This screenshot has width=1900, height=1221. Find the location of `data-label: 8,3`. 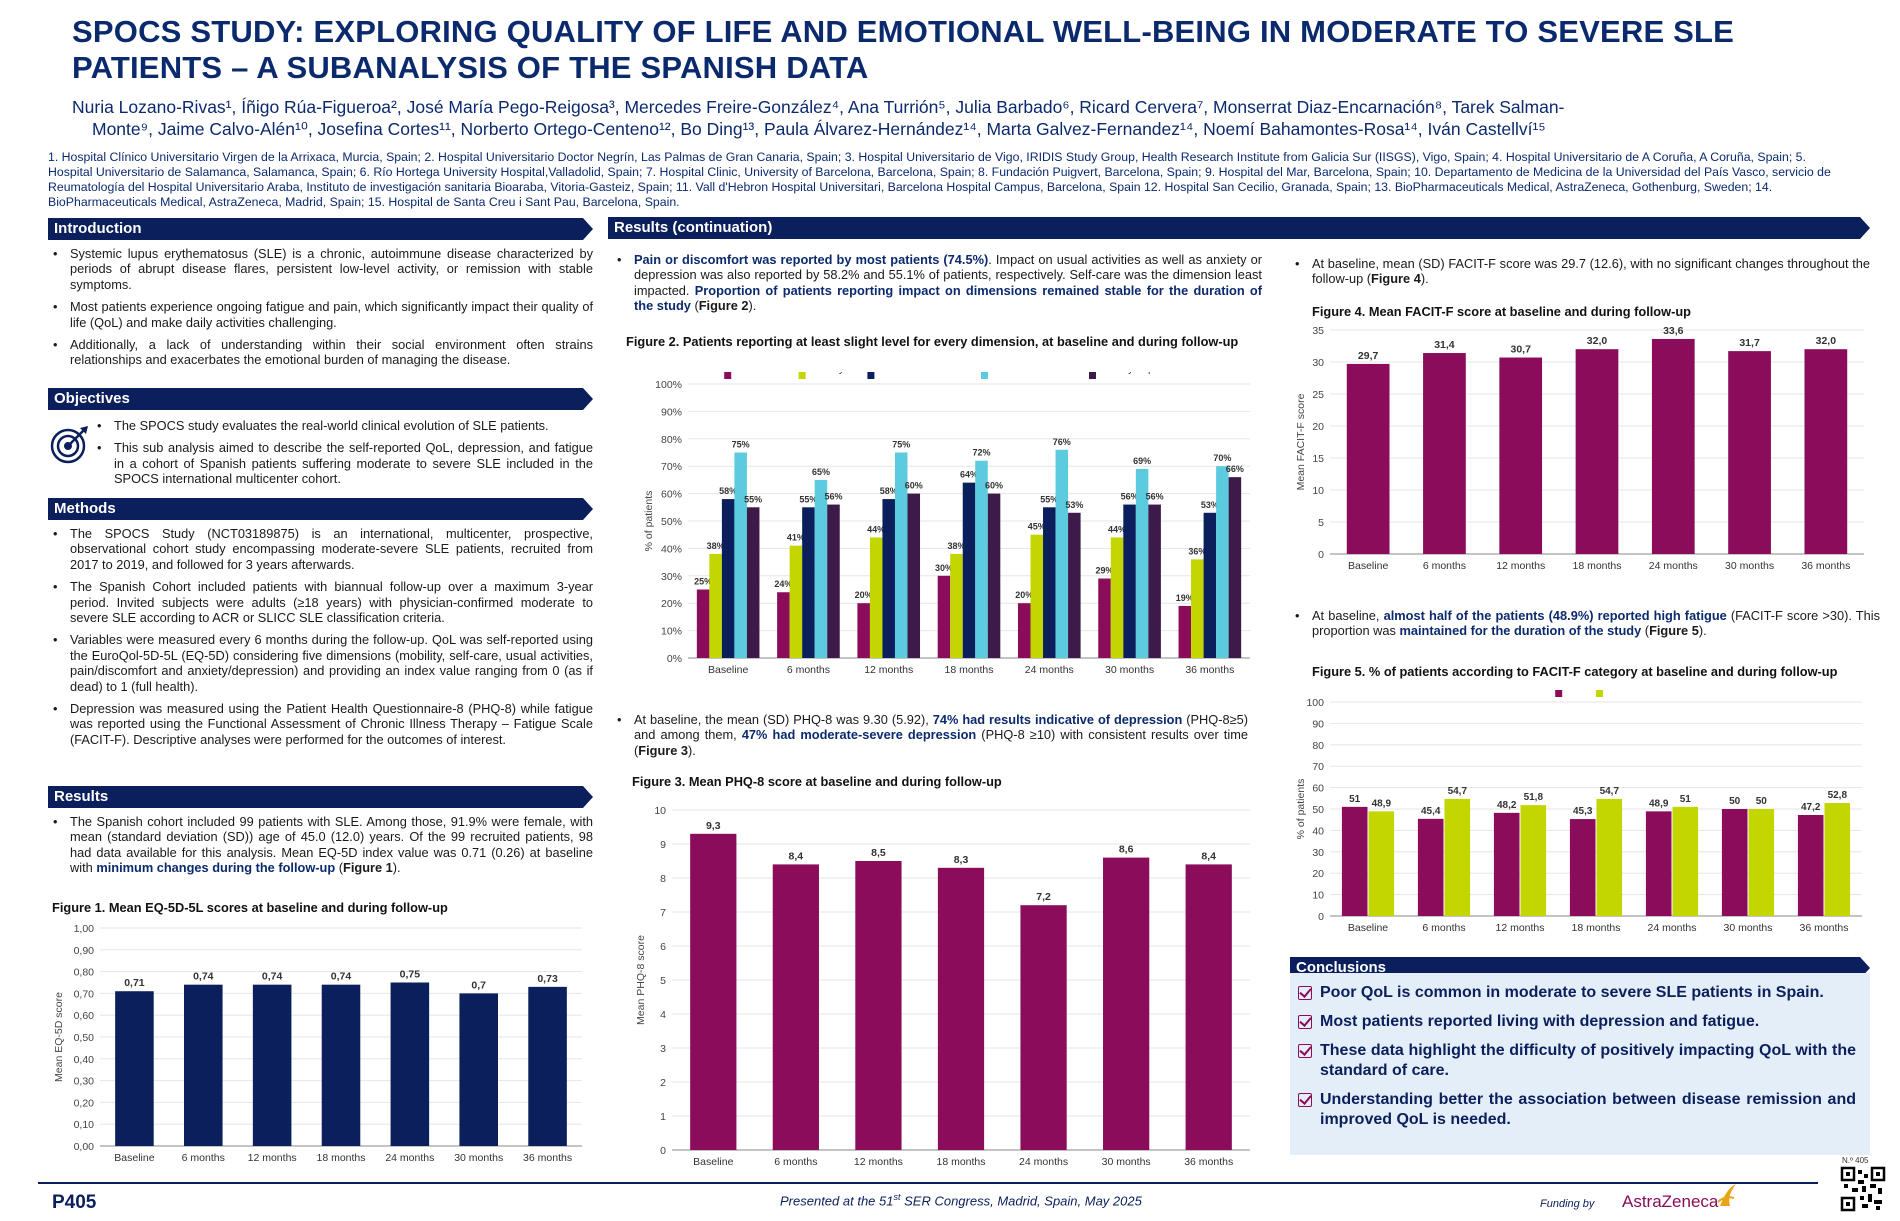

data-label: 8,3 is located at coordinates (961, 860).